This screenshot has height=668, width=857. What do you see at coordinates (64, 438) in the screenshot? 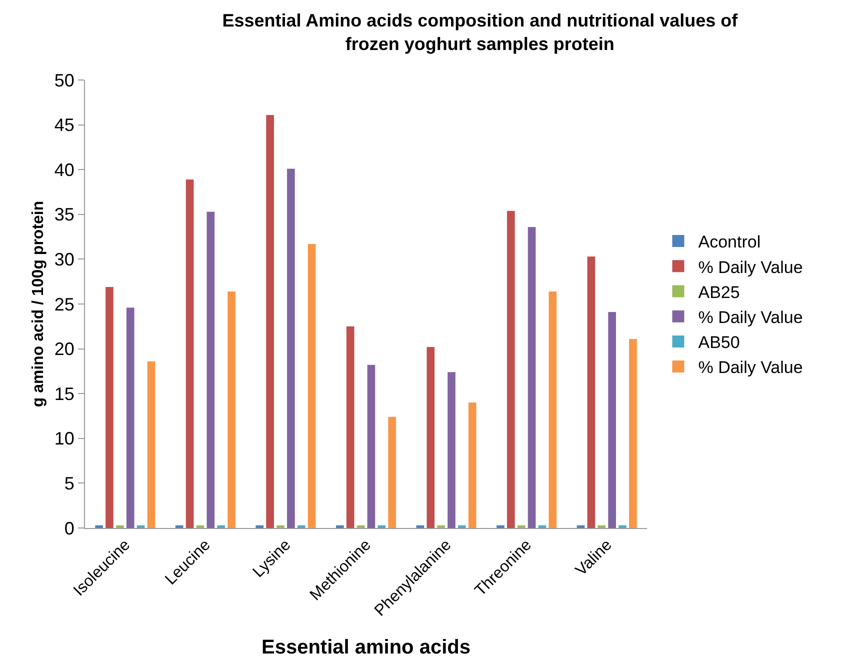
I see `y-tick-label: 10` at bounding box center [64, 438].